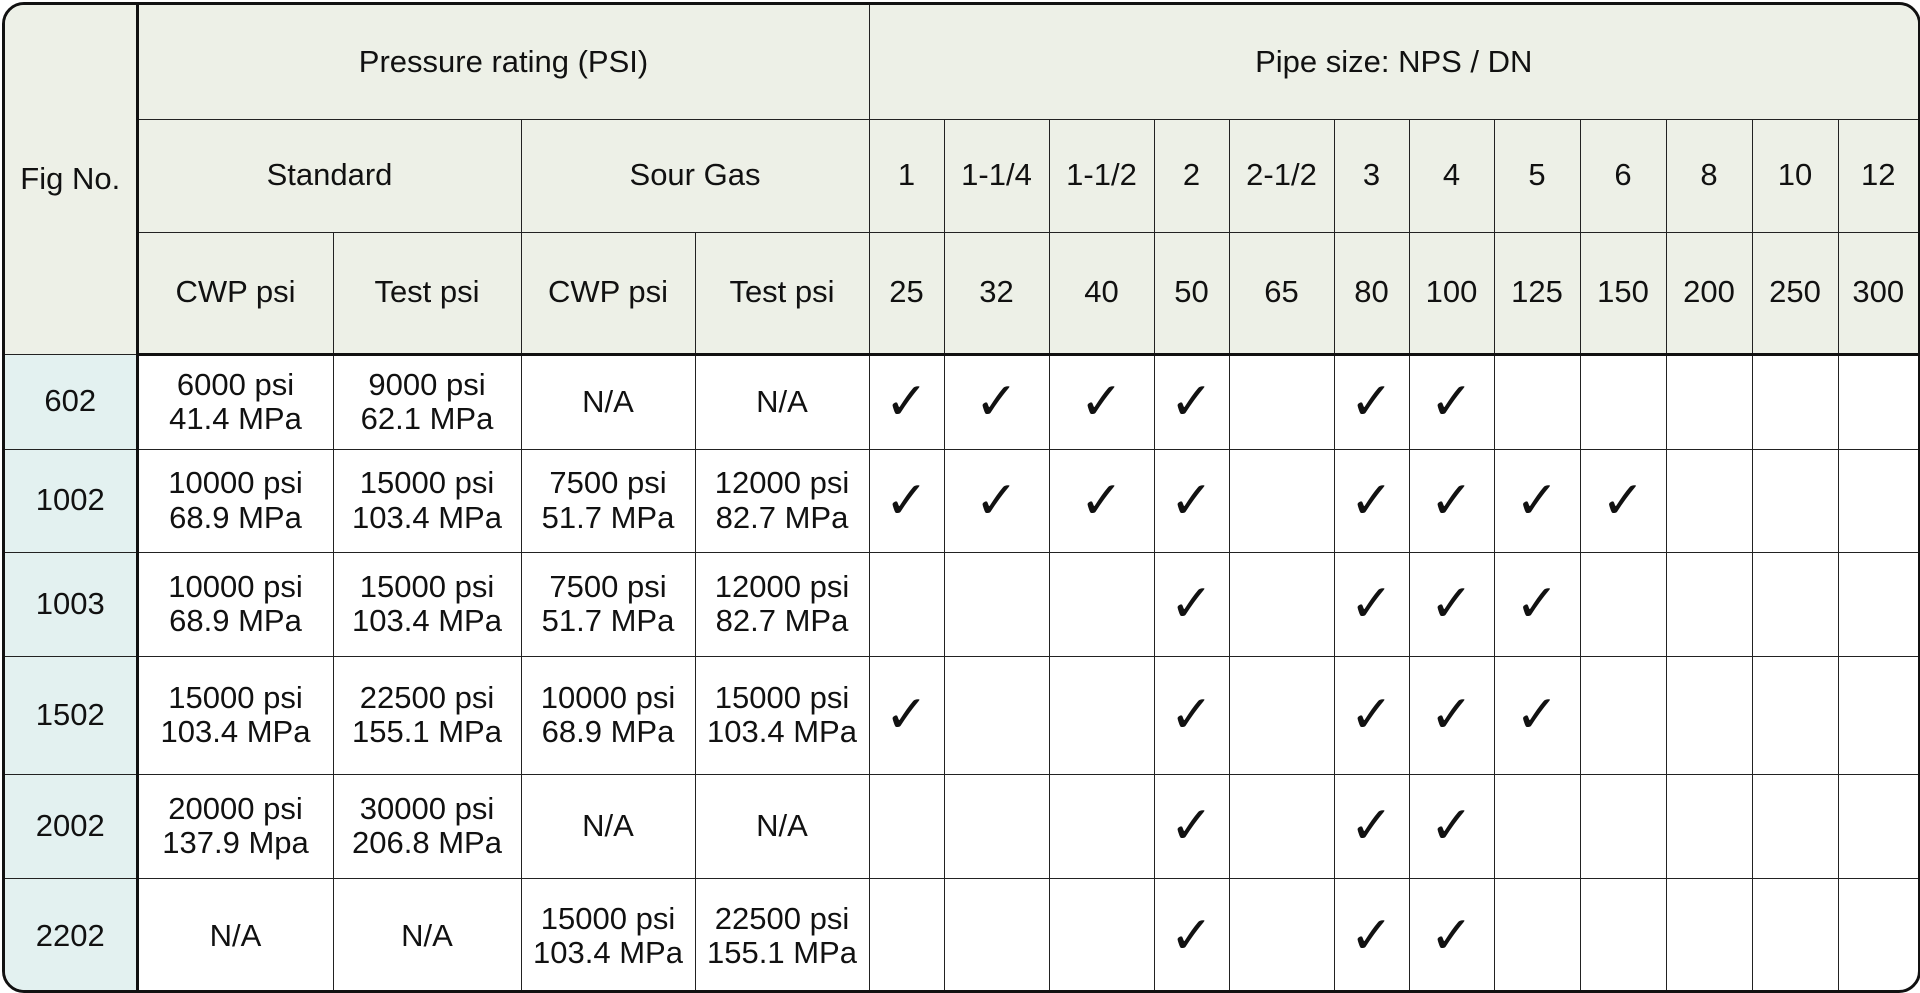  Describe the element at coordinates (1393, 62) in the screenshot. I see `pipe-size-header: Pipe size: NPS / DN` at that location.